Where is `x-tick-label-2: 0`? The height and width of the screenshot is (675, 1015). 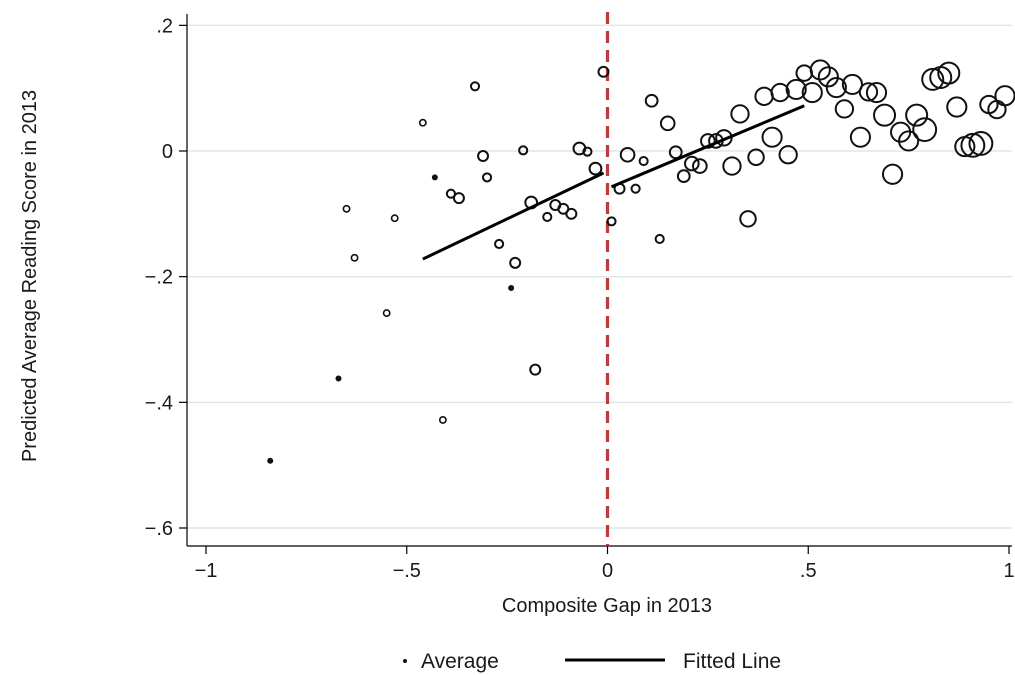 x-tick-label-2: 0 is located at coordinates (607, 571).